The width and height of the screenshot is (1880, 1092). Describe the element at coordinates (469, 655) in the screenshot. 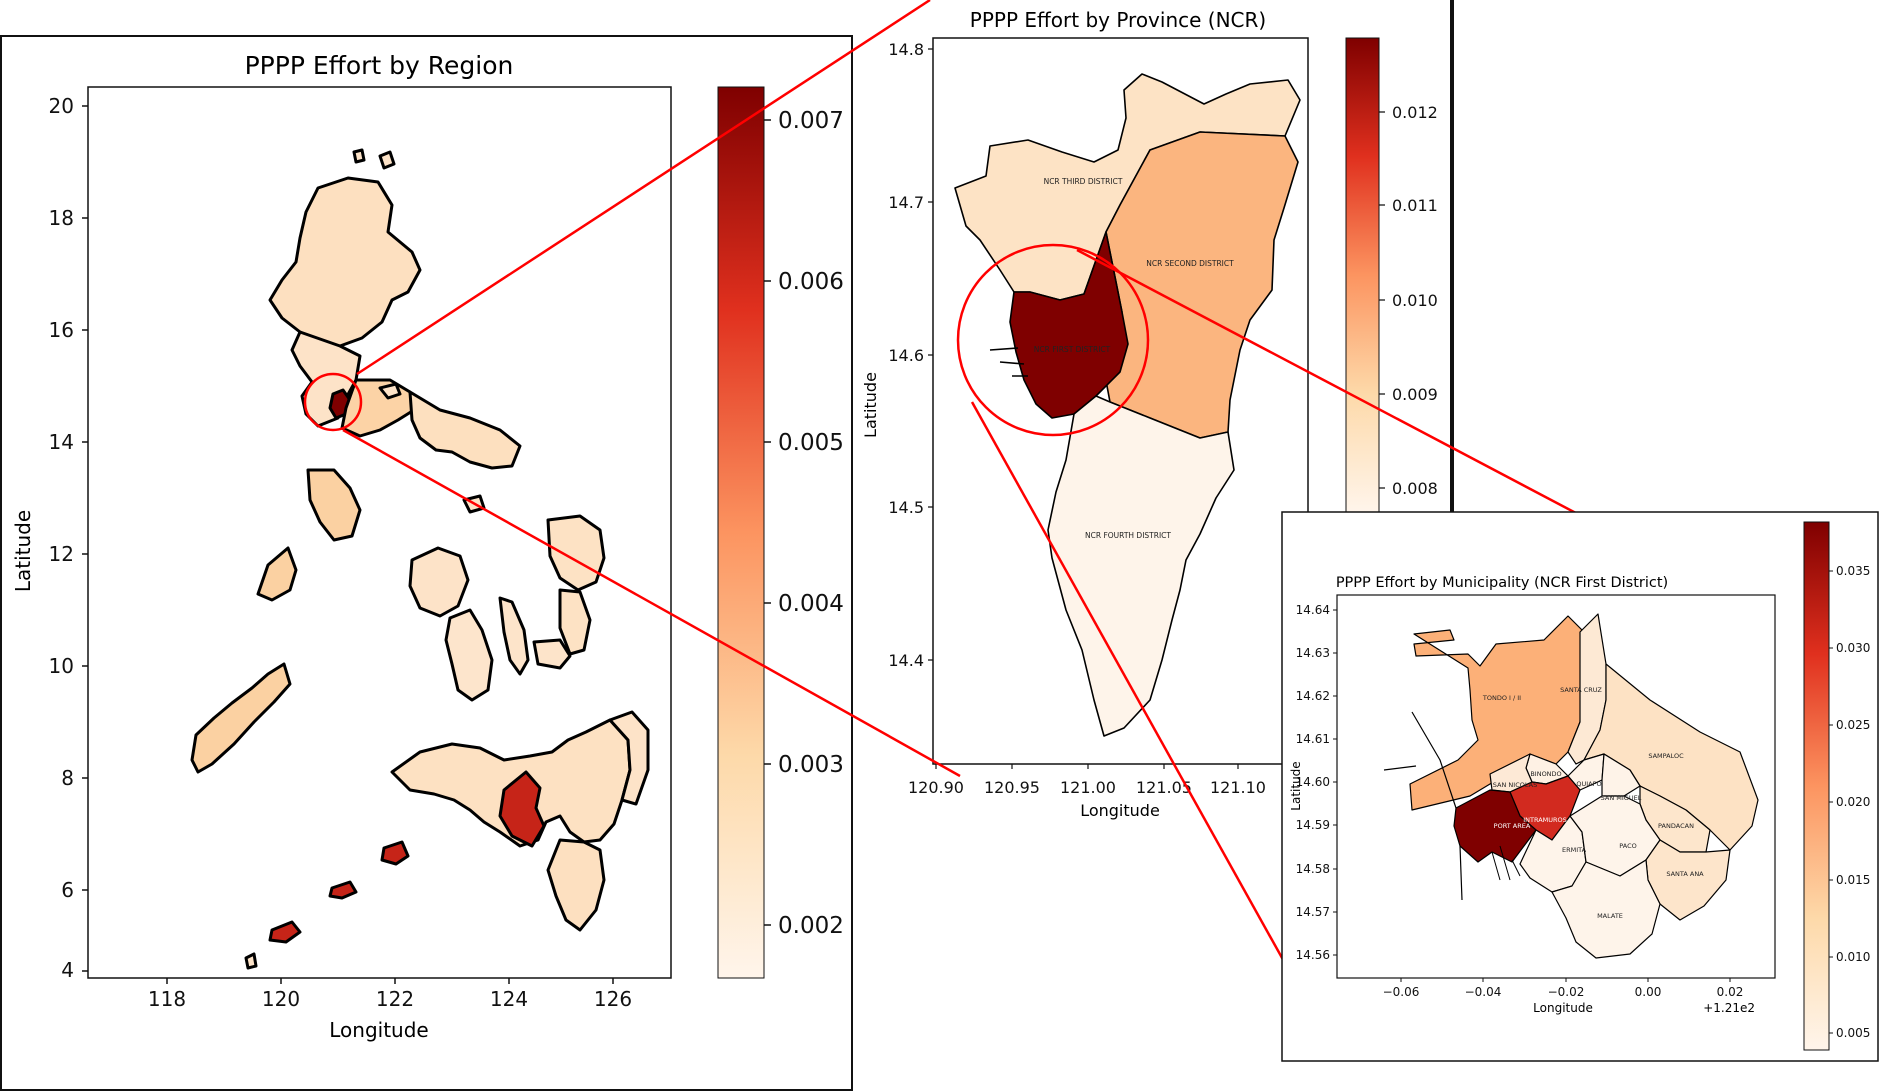

I see `region-negros` at that location.